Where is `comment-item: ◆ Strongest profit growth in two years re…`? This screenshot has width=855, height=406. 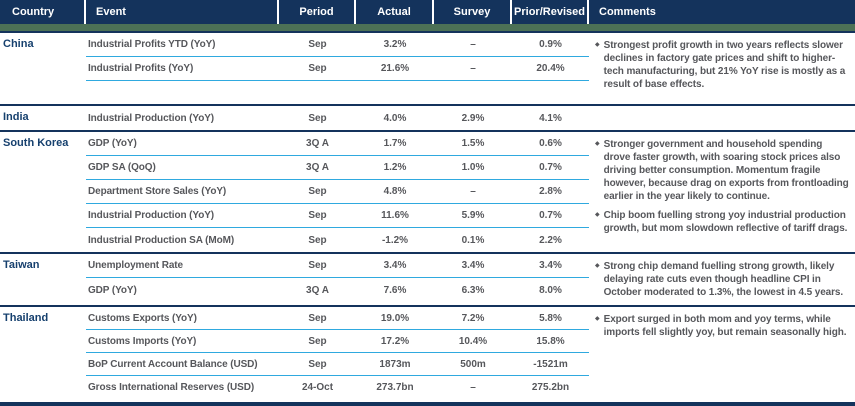
comment-item: ◆ Strongest profit growth in two years re… is located at coordinates (723, 65).